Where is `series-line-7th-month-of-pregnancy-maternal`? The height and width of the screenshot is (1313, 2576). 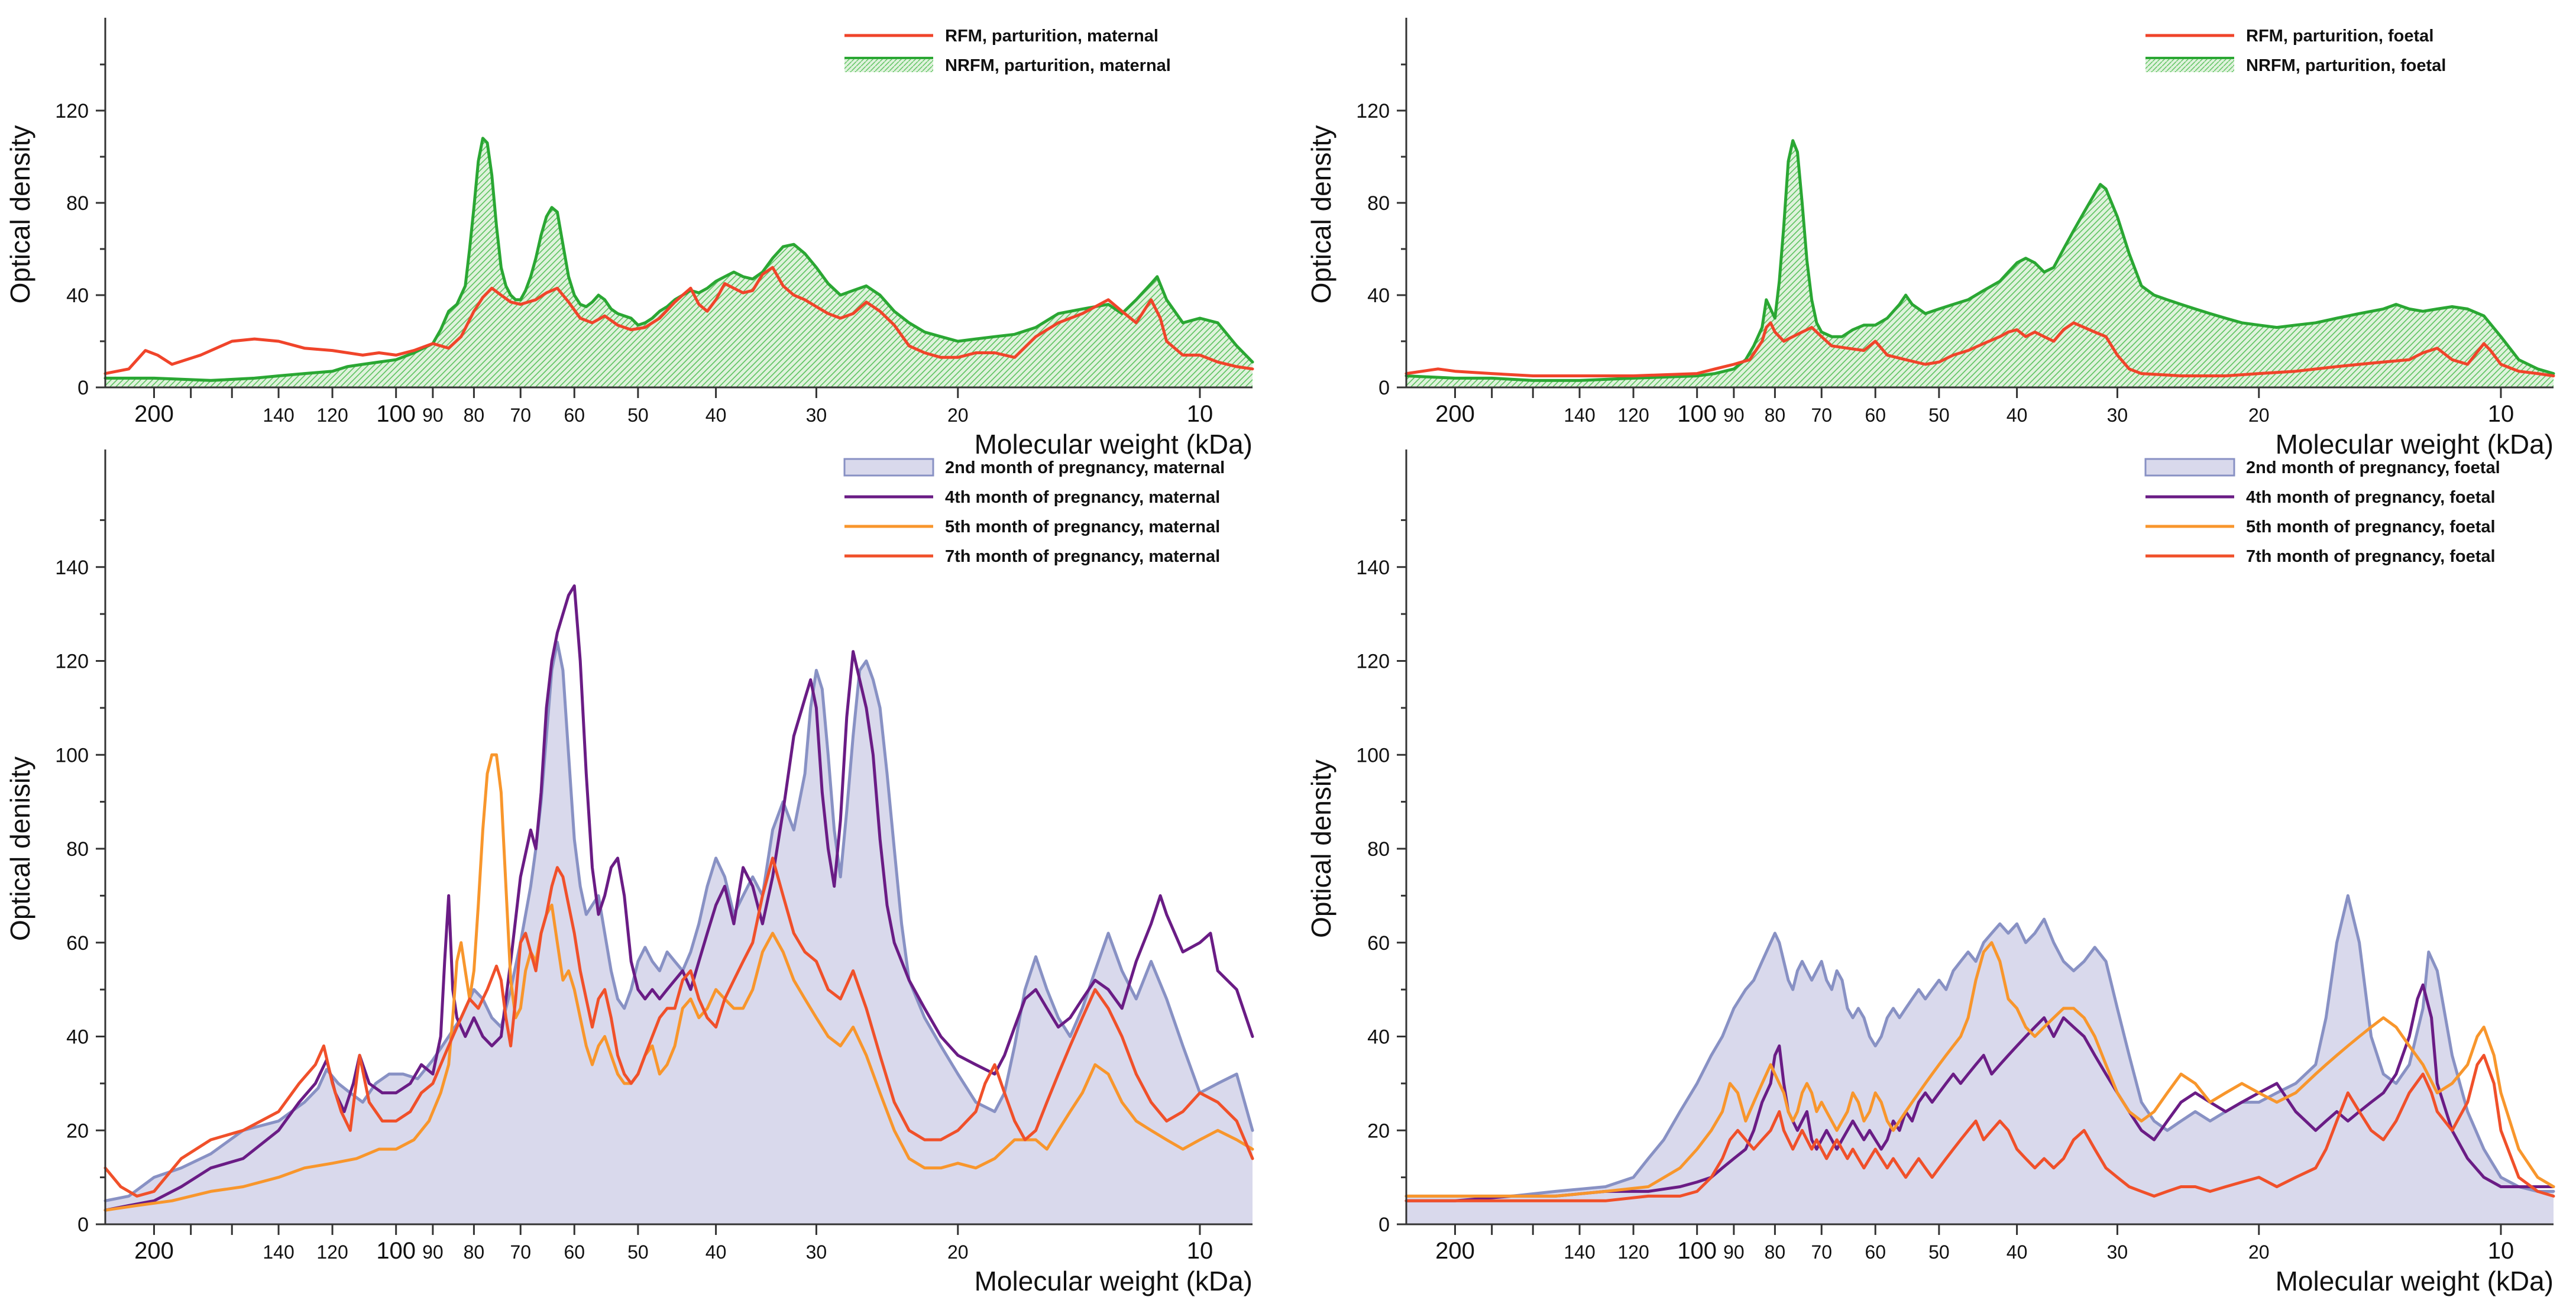
series-line-7th-month-of-pregnancy-maternal is located at coordinates (679, 1027).